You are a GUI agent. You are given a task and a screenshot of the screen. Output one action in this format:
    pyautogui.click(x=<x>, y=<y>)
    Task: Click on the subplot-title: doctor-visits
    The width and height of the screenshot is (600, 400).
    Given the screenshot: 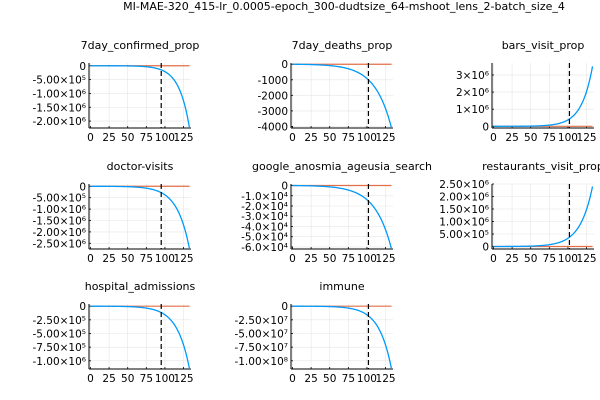 What is the action you would take?
    pyautogui.click(x=140, y=166)
    